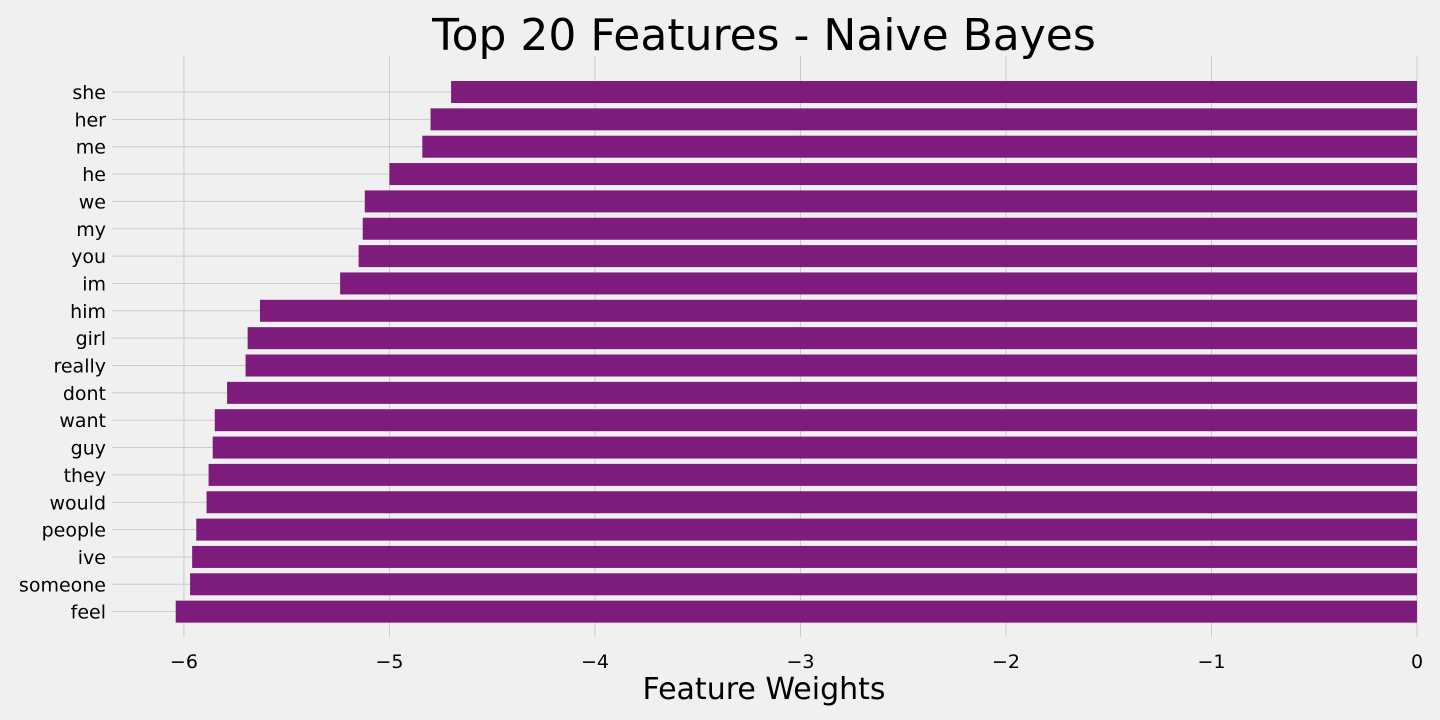 This screenshot has height=720, width=1440. I want to click on x-tick-label: −4, so click(595, 662).